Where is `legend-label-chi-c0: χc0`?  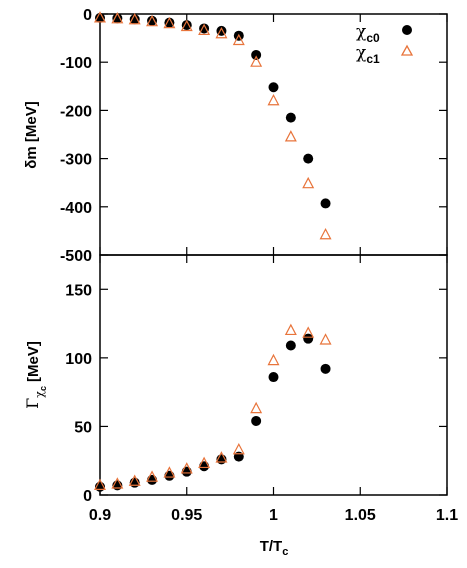
legend-label-chi-c0: χc0 is located at coordinates (368, 33).